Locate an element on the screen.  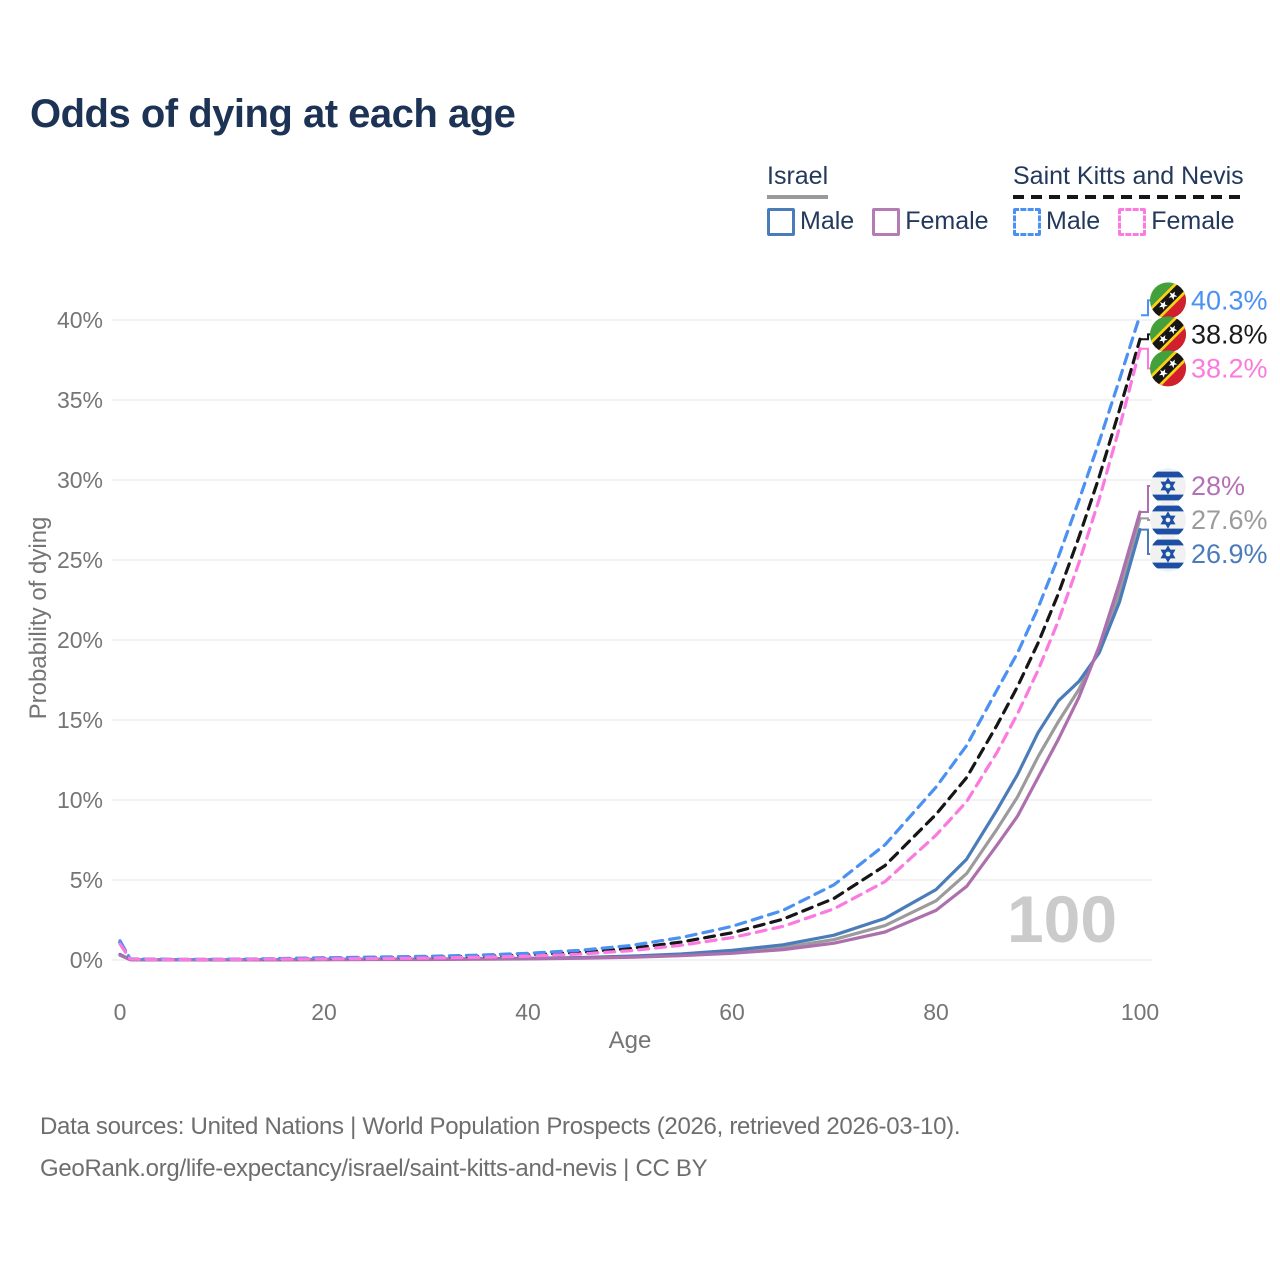
y-axis-title: Probability of dying is located at coordinates (38, 618).